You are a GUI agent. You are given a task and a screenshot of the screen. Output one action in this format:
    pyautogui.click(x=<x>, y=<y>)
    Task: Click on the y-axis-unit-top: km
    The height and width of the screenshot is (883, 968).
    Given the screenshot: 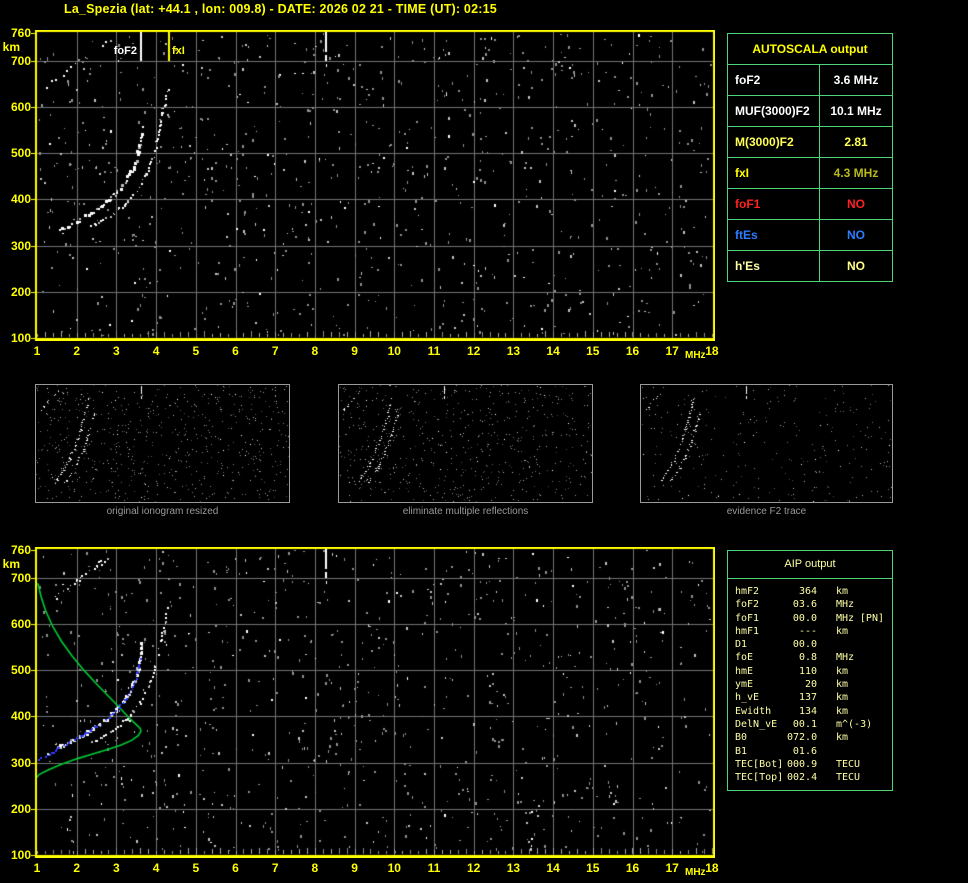 What is the action you would take?
    pyautogui.click(x=11, y=47)
    